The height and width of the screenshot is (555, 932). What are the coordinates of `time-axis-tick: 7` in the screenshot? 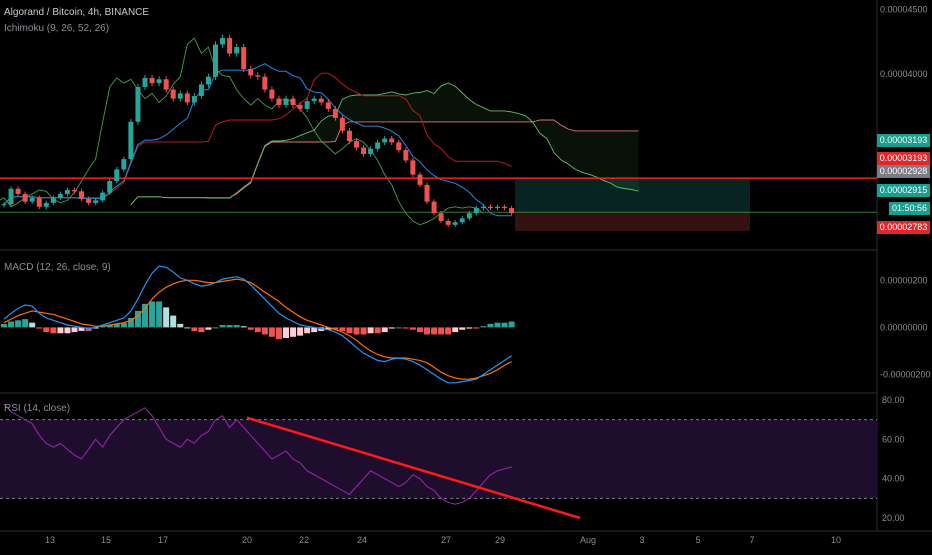 It's located at (751, 540).